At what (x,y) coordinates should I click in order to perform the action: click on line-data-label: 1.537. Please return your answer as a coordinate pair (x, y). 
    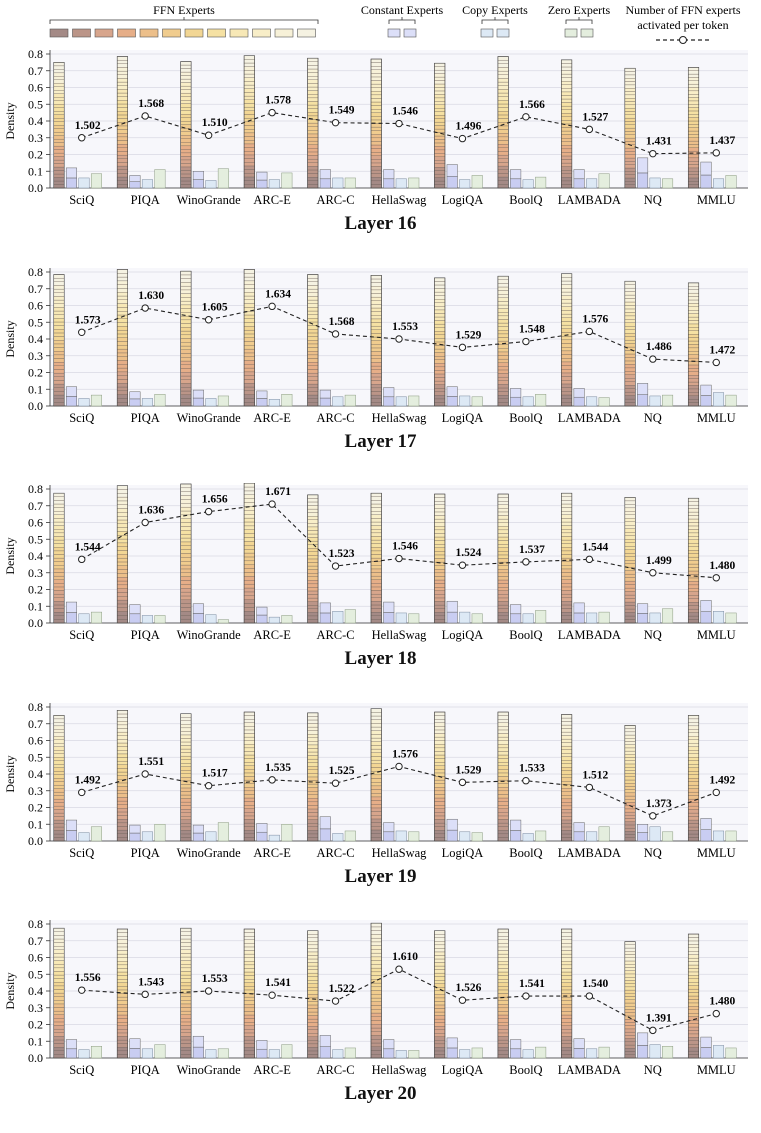
    Looking at the image, I should click on (532, 550).